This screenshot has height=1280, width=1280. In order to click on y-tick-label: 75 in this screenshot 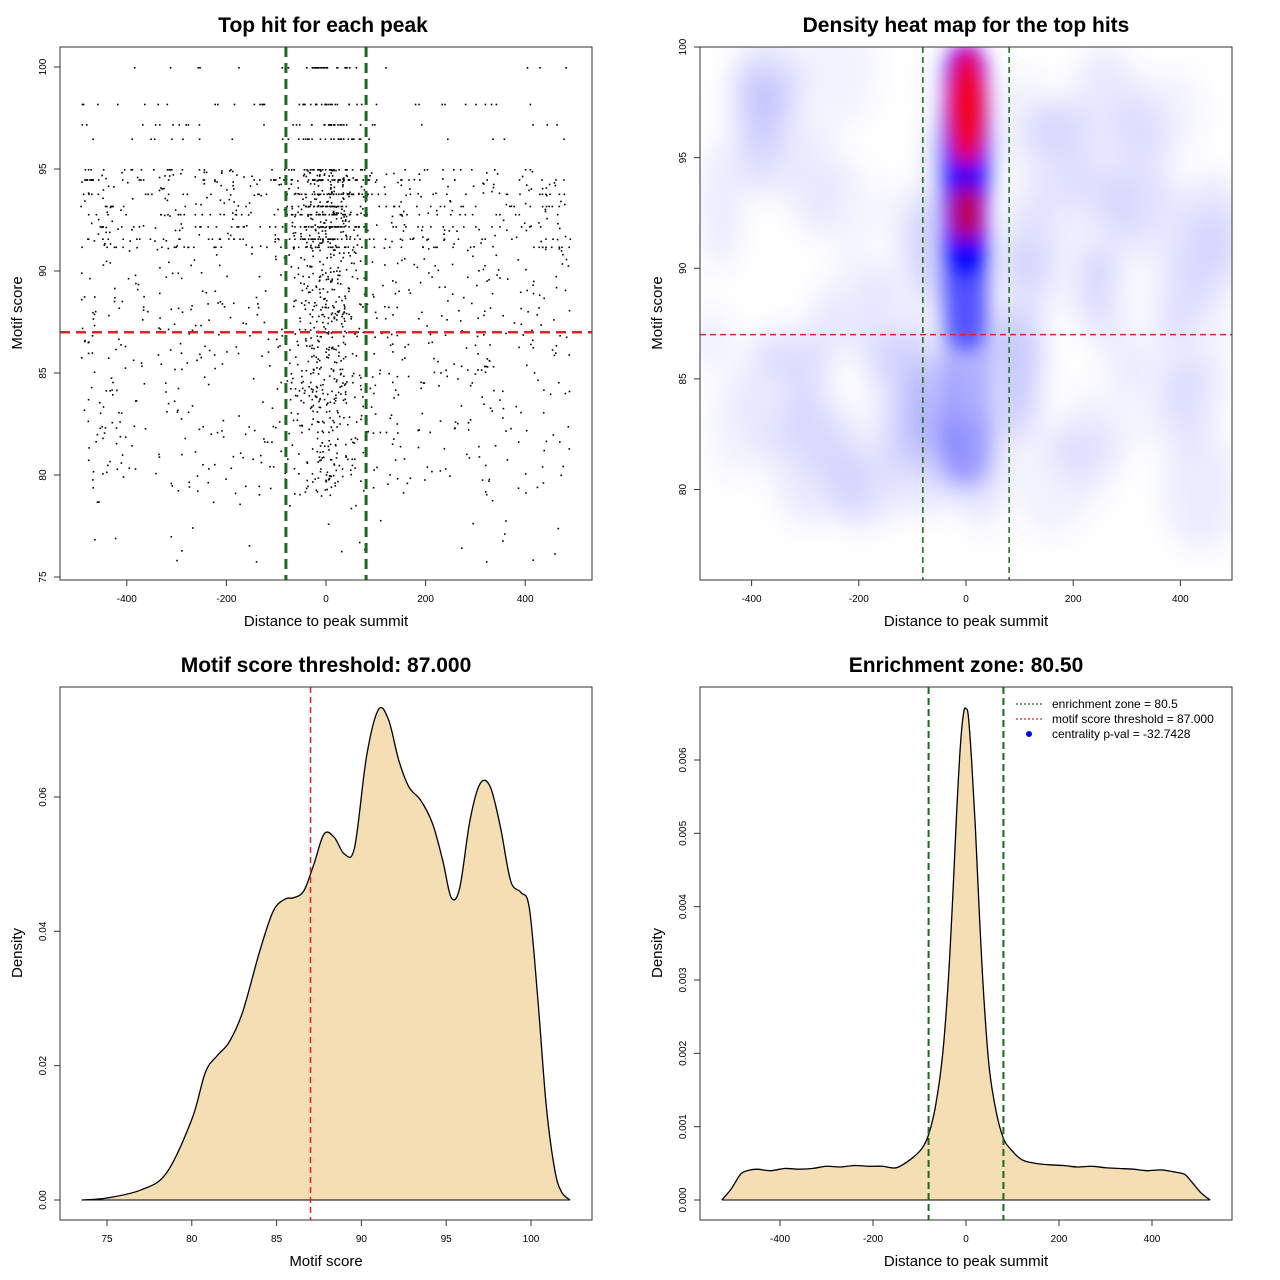, I will do `click(43, 577)`.